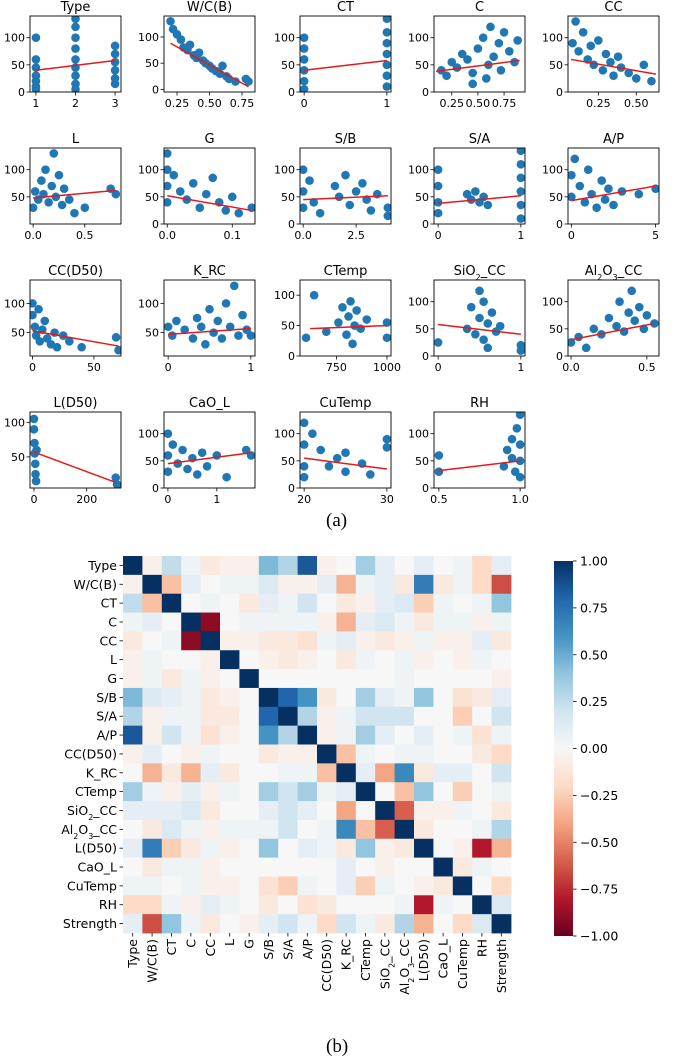 The width and height of the screenshot is (685, 1062). What do you see at coordinates (552, 38) in the screenshot?
I see `y-tick-label: 100` at bounding box center [552, 38].